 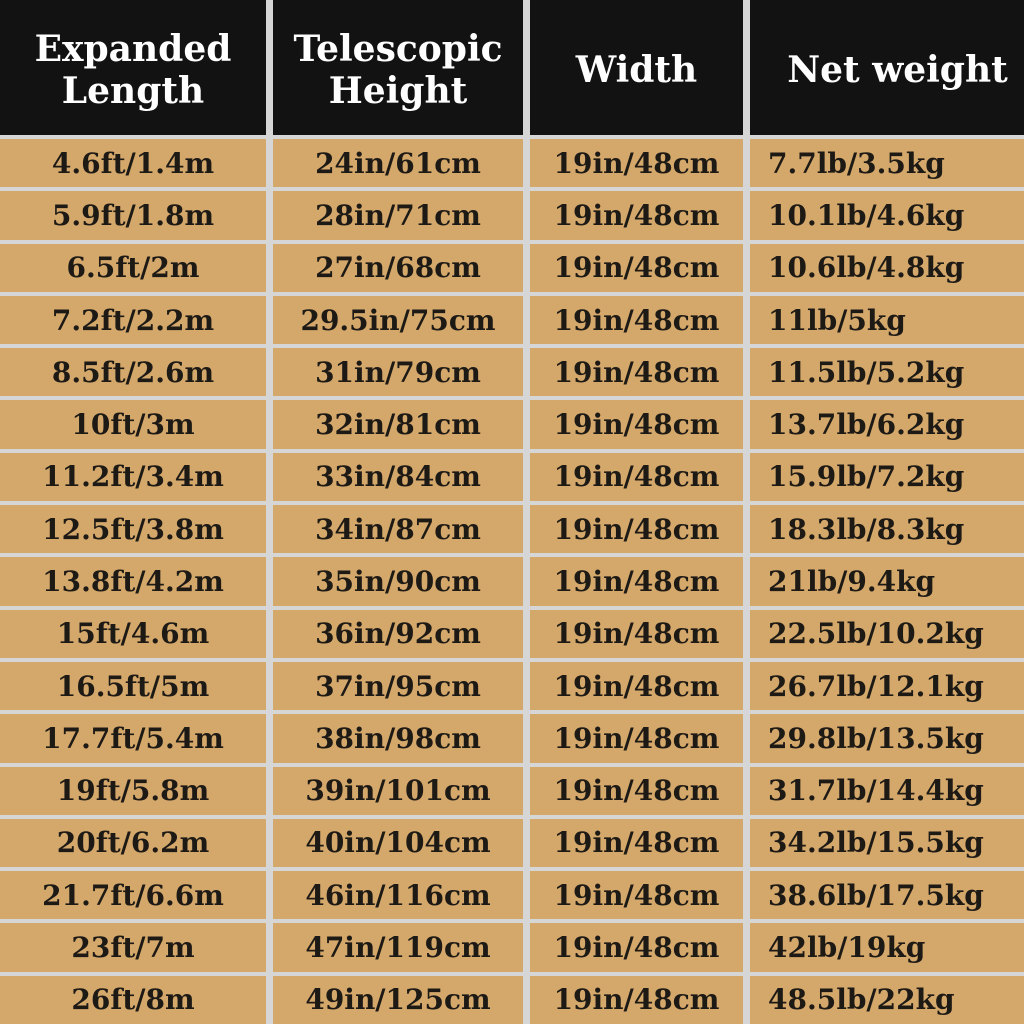 What do you see at coordinates (133, 895) in the screenshot?
I see `cell-expanded-length: 21.7ft/6.6m` at bounding box center [133, 895].